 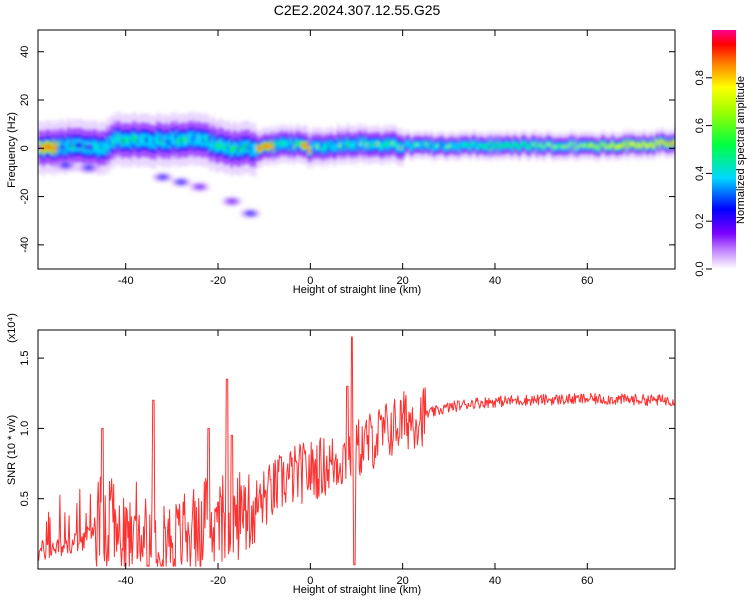 I want to click on colorbar-tick-label: 0.4, so click(x=700, y=173).